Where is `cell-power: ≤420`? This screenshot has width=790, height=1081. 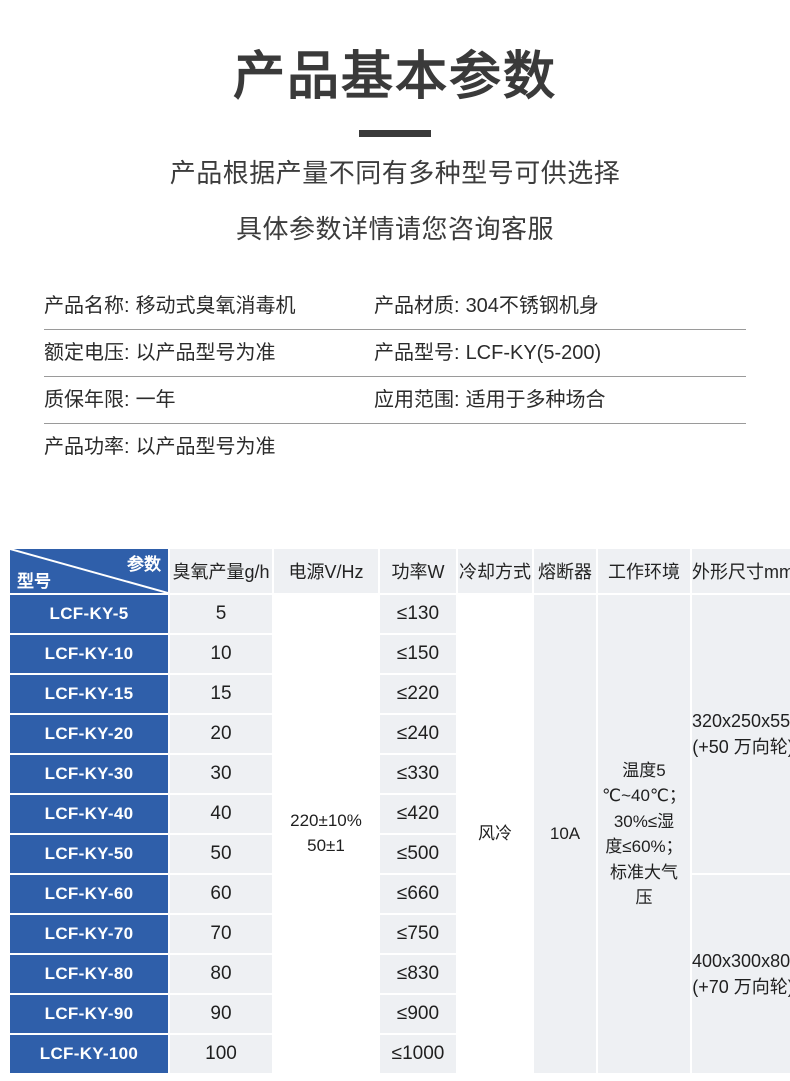 cell-power: ≤420 is located at coordinates (418, 814).